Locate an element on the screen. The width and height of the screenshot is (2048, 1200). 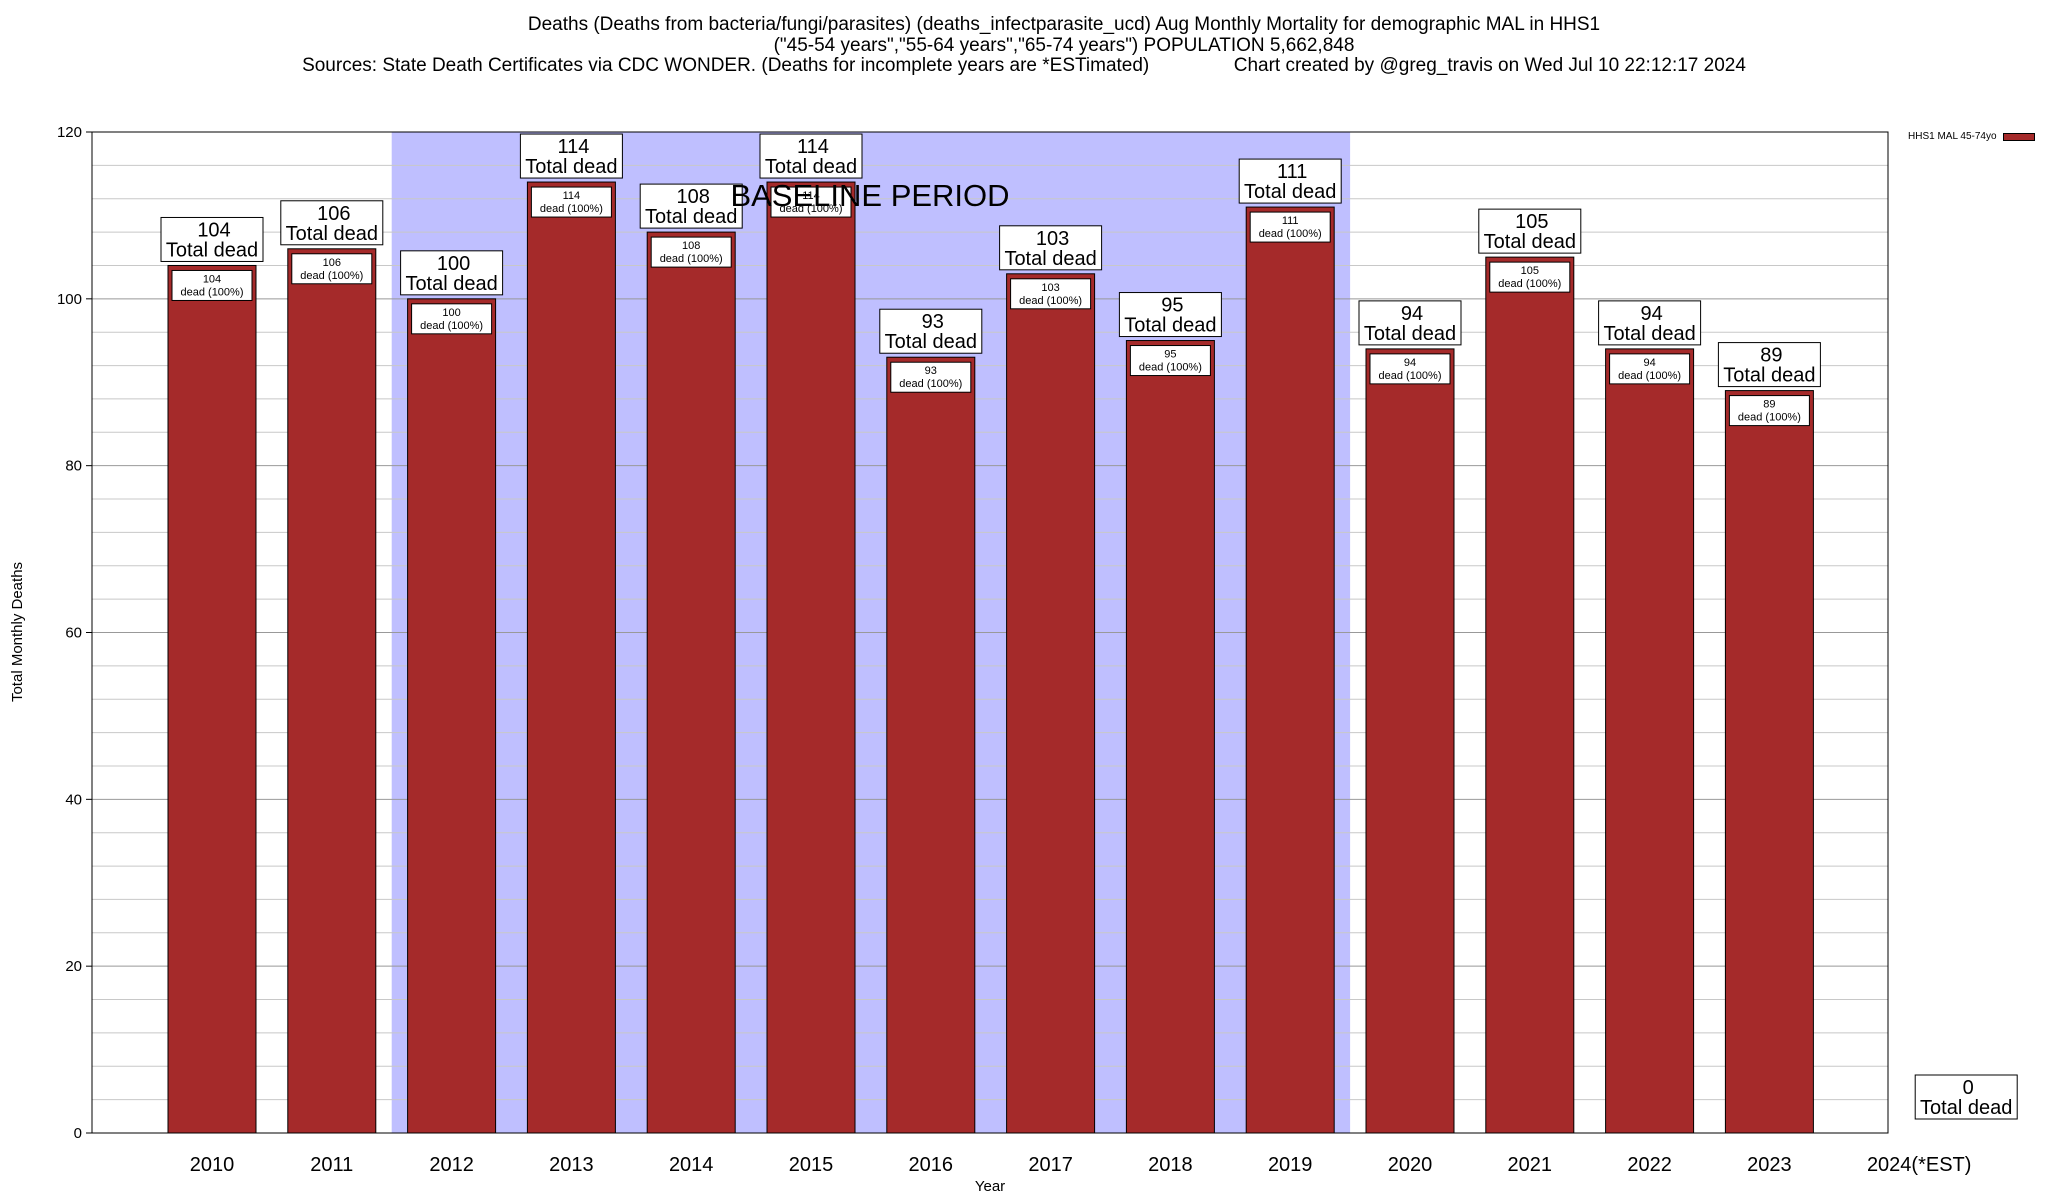
x-tick-label: 2018 is located at coordinates (1170, 1165).